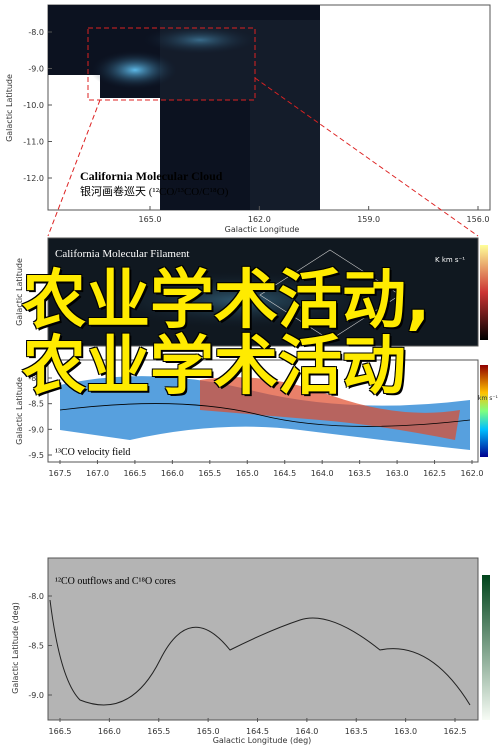 This screenshot has width=500, height=747. What do you see at coordinates (36, 455) in the screenshot?
I see `y-tick-label: -9.5` at bounding box center [36, 455].